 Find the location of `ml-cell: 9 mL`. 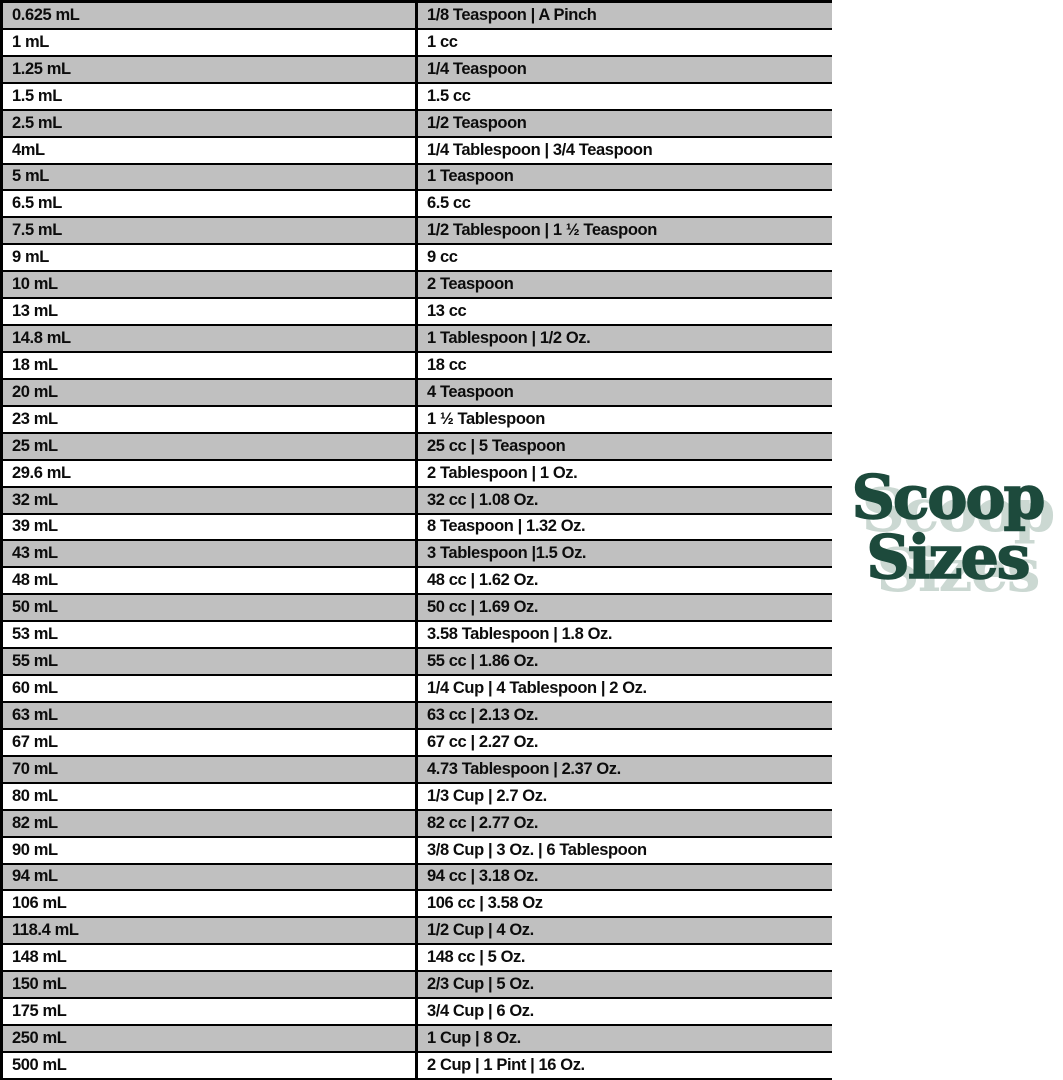

ml-cell: 9 mL is located at coordinates (210, 258).